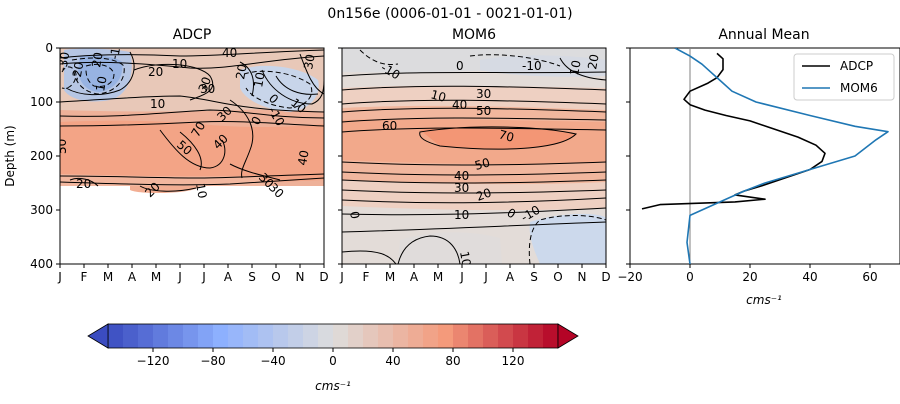 The width and height of the screenshot is (900, 404). Describe the element at coordinates (389, 126) in the screenshot. I see `contour-label: 60` at that location.